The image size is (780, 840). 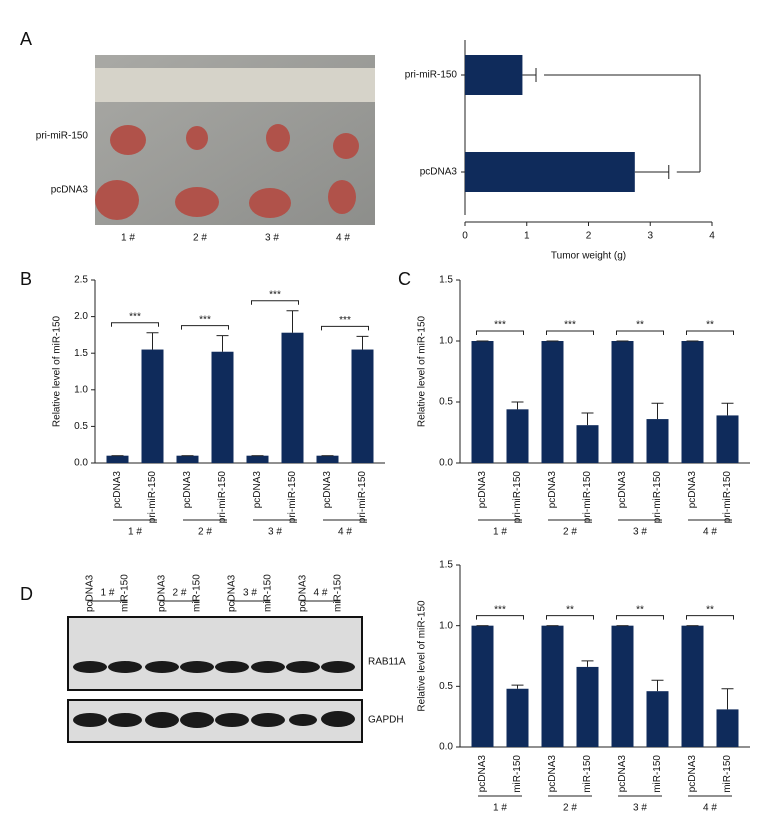 What do you see at coordinates (527, 236) in the screenshot?
I see `x-tick-label: 1` at bounding box center [527, 236].